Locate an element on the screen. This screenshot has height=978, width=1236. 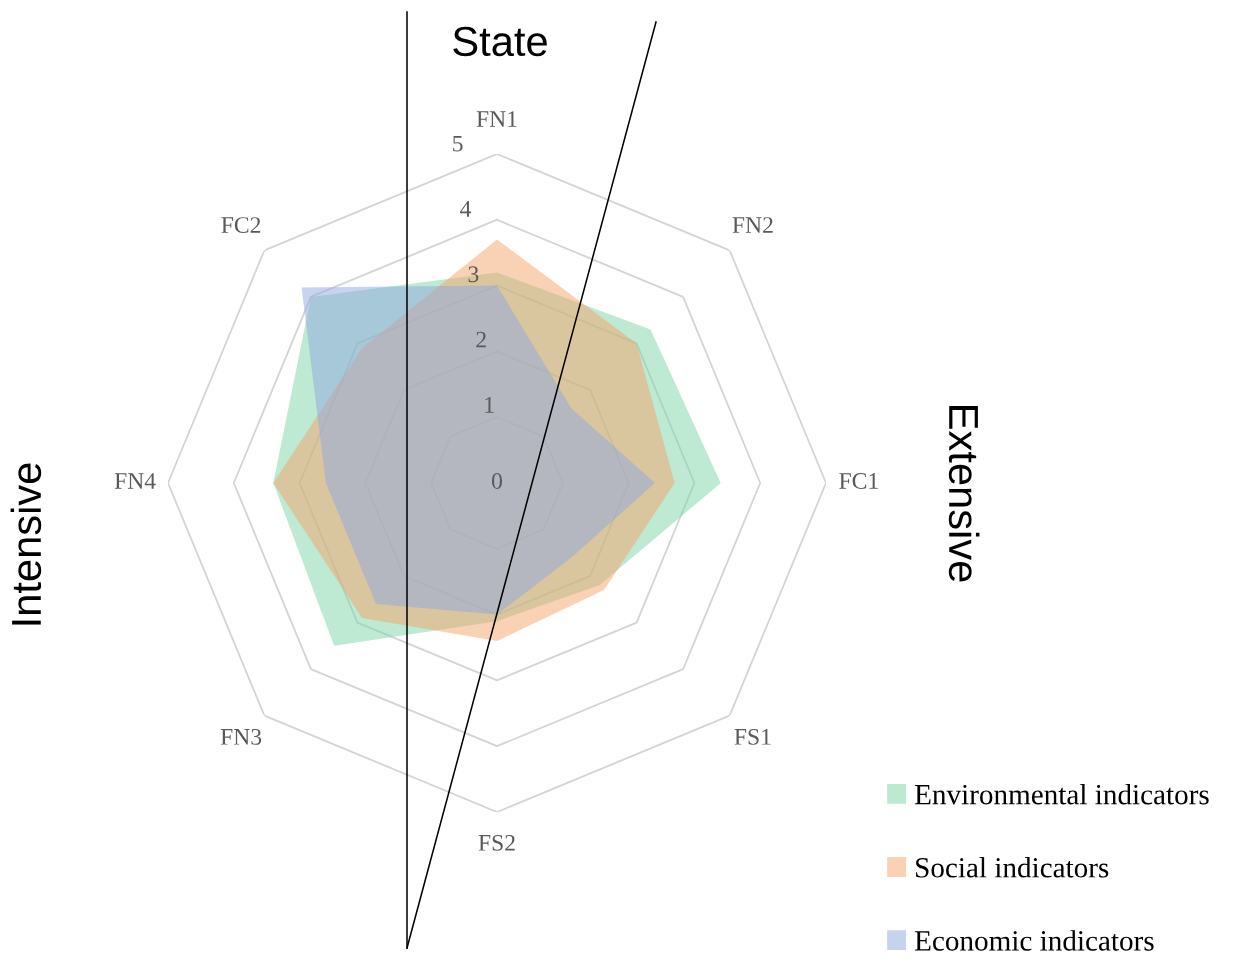
text: Extensive is located at coordinates (964, 494).